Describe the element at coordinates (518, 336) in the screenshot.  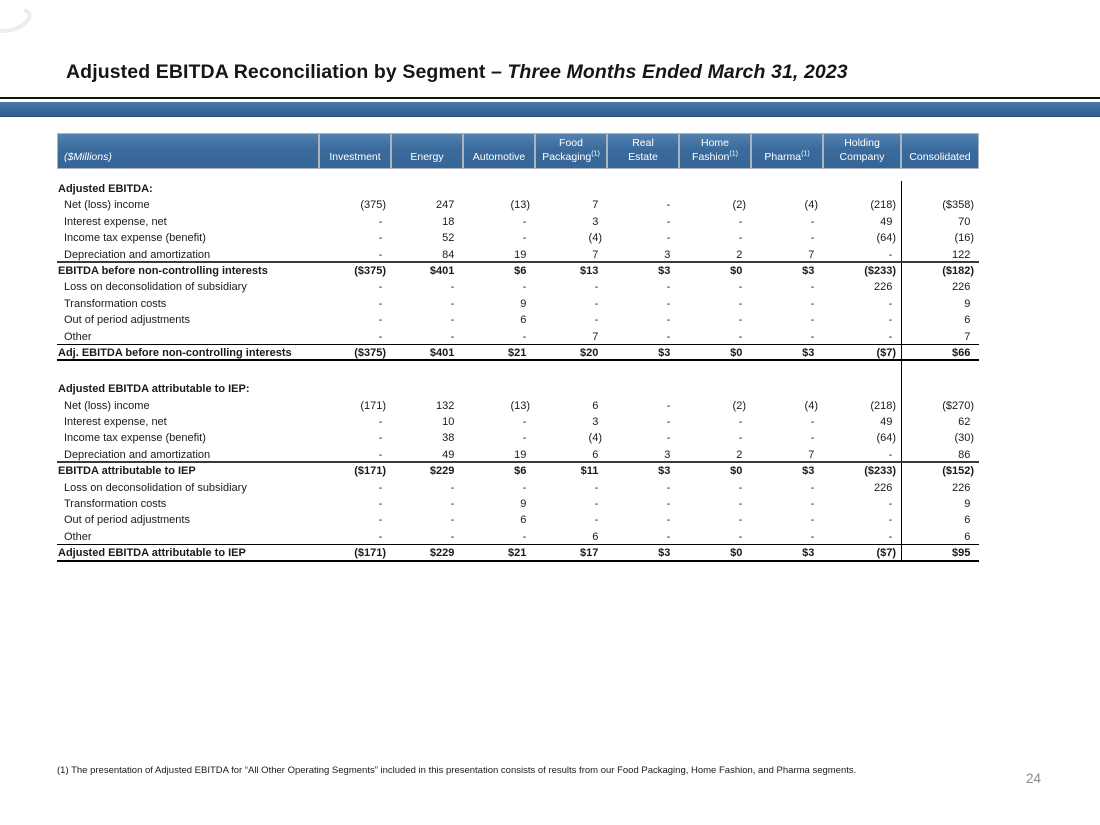
I see `table-row: Other -) -) -) 7) -) -) -) -) 7)` at that location.